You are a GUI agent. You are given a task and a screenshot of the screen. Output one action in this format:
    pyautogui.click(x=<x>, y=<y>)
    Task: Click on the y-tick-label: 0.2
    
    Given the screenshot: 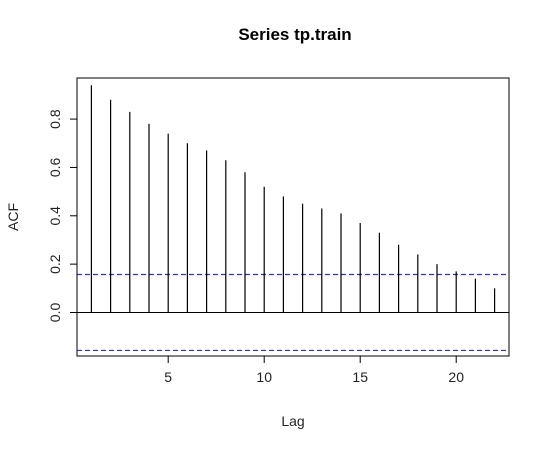 What is the action you would take?
    pyautogui.click(x=55, y=264)
    